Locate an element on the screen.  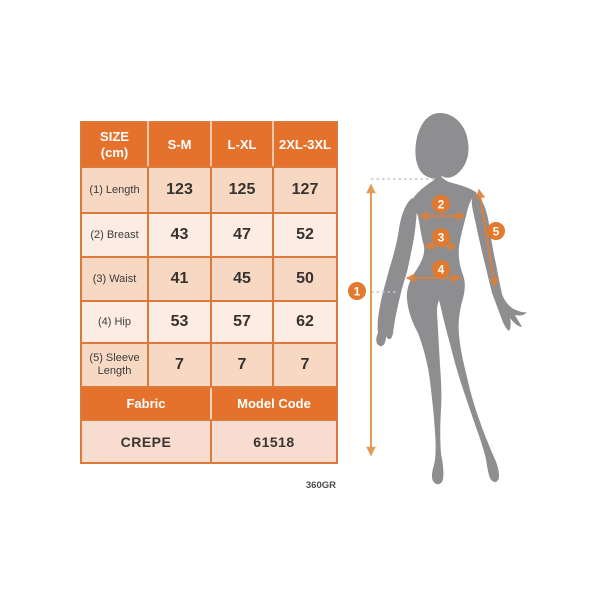
measurement-row-breast: (2) Breast 43 47 52 is located at coordinates (209, 235).